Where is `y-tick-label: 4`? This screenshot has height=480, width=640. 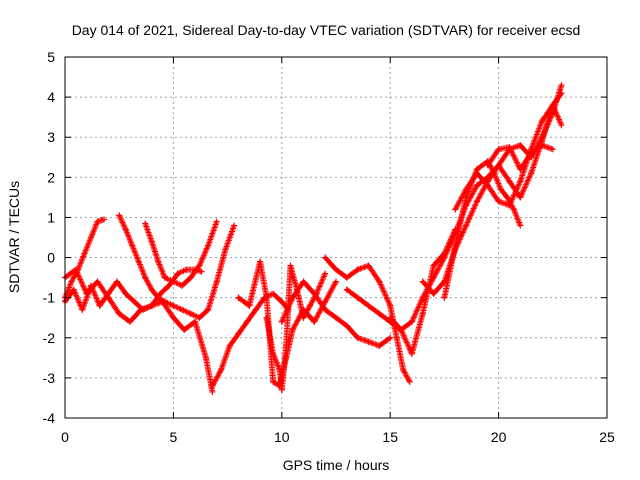
y-tick-label: 4 is located at coordinates (51, 97).